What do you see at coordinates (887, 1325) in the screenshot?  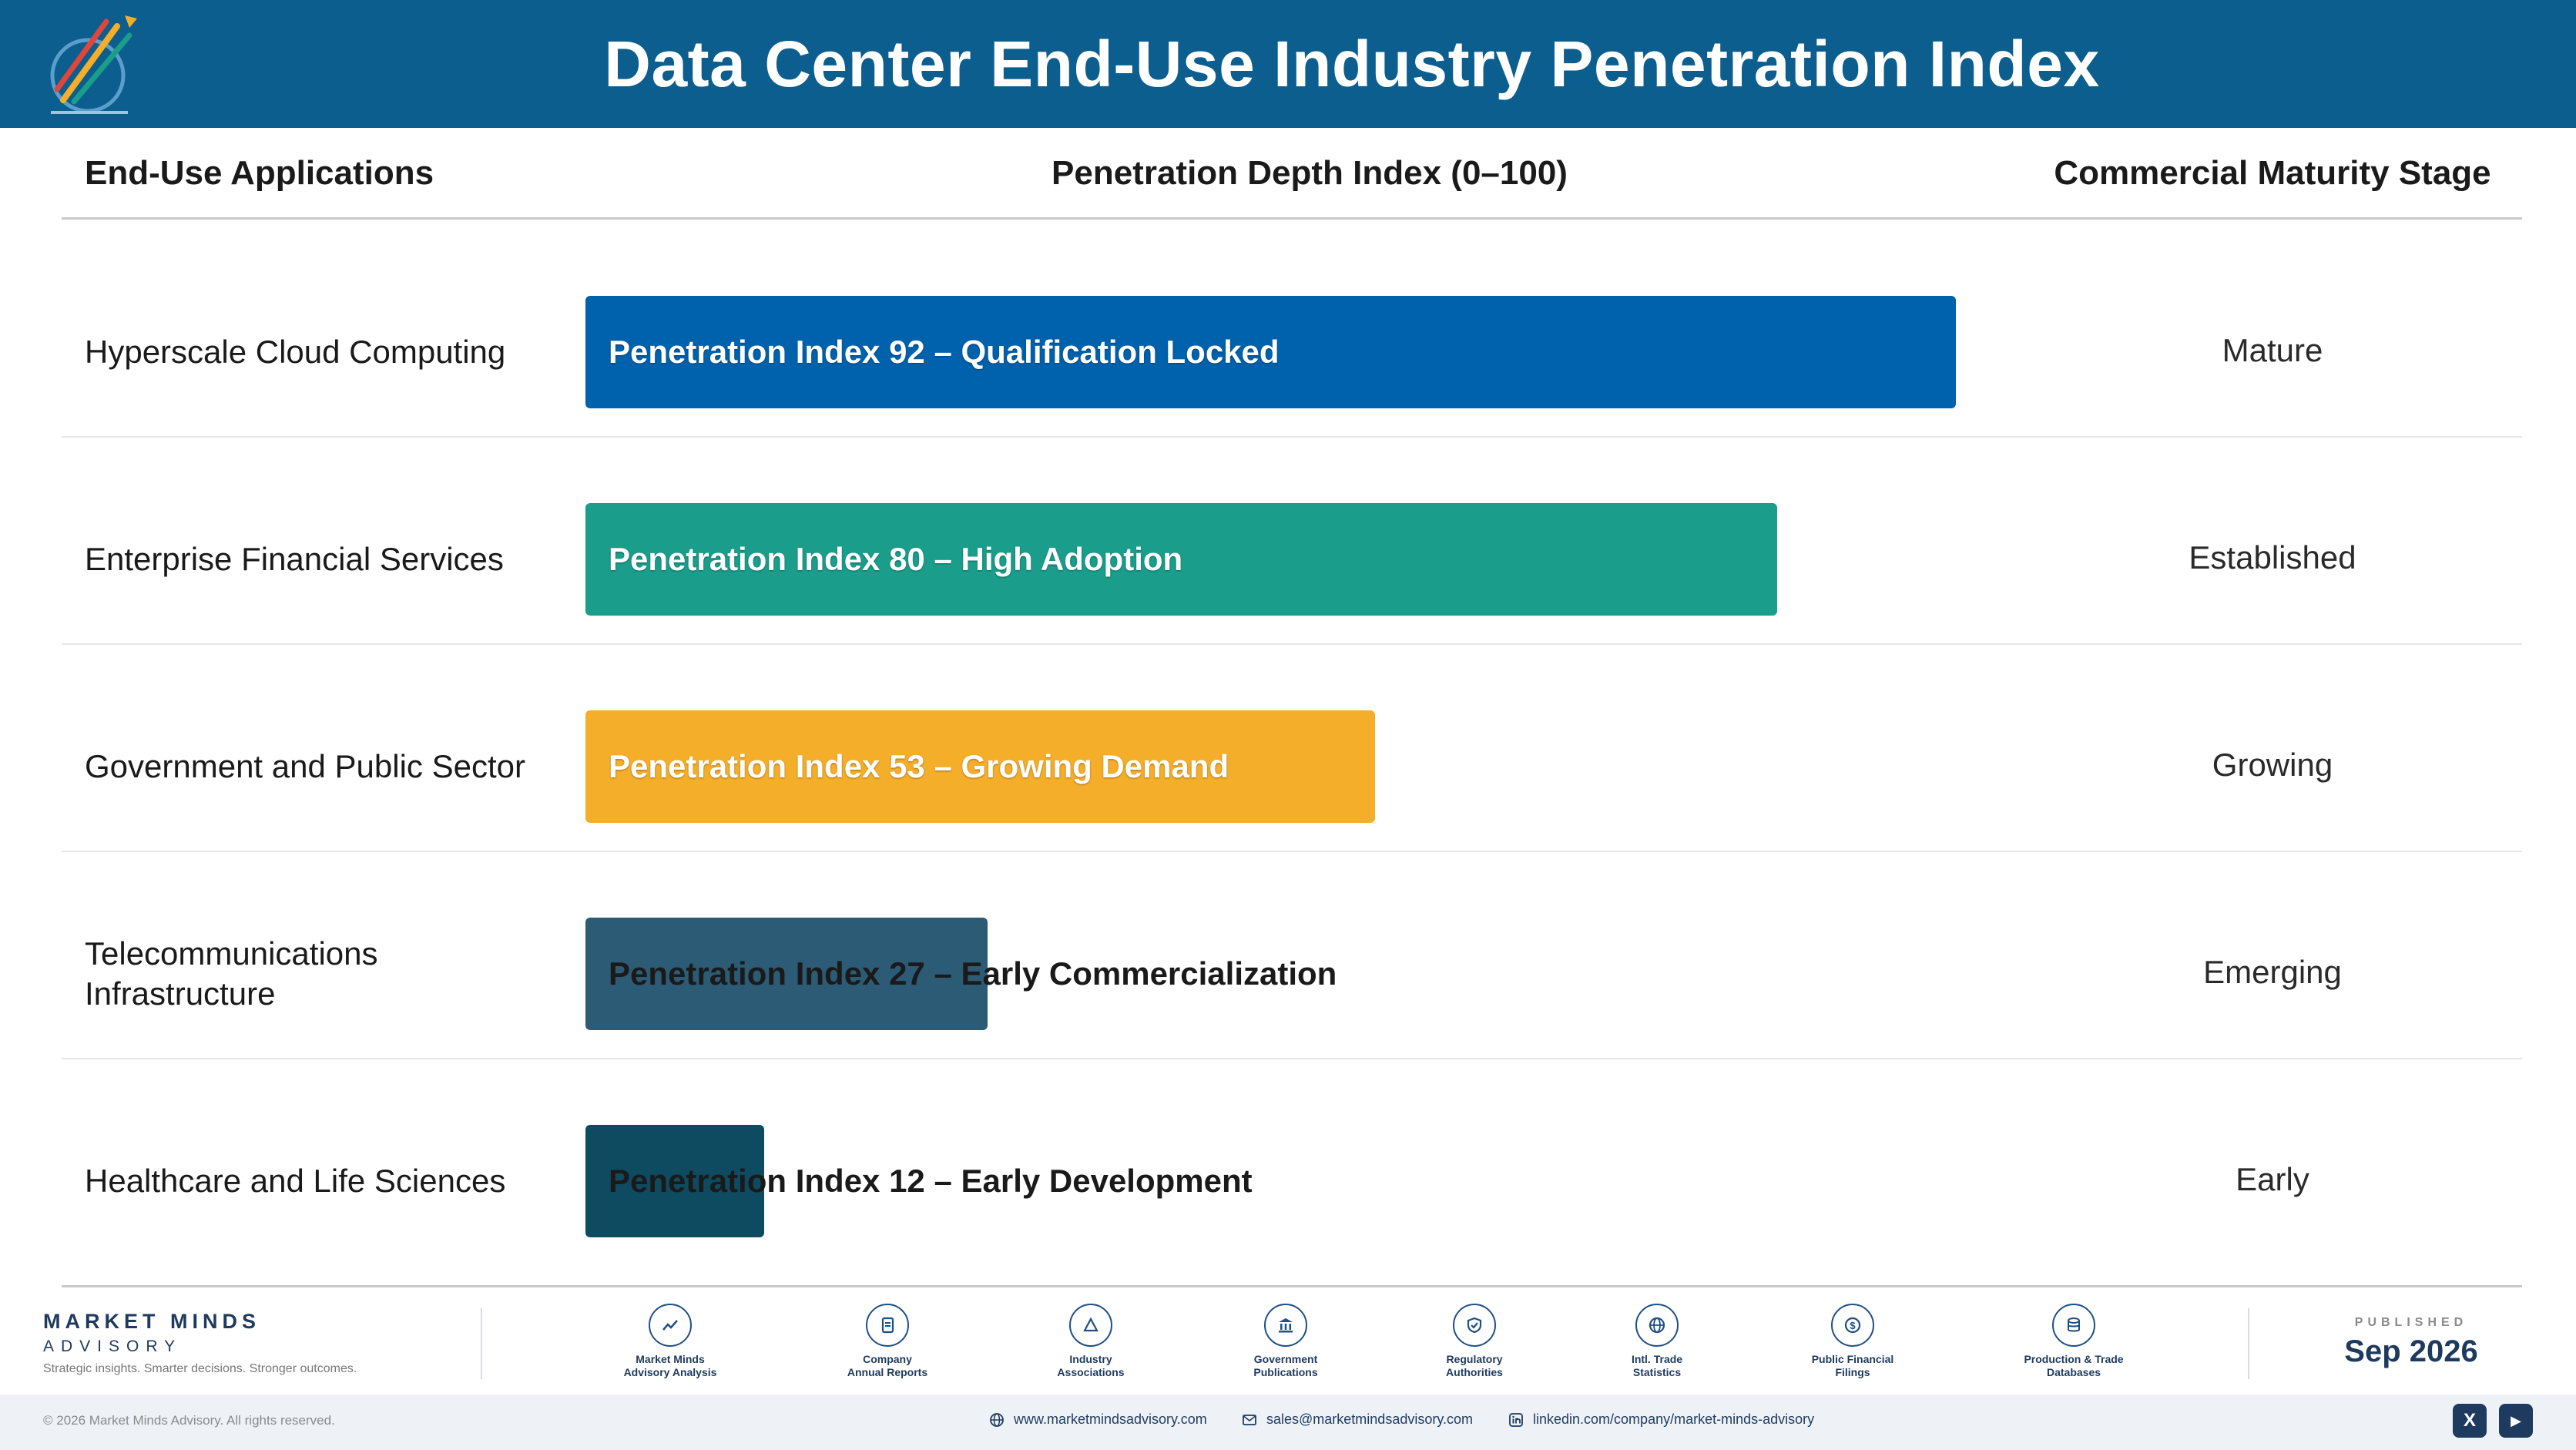 I see `document-icon` at bounding box center [887, 1325].